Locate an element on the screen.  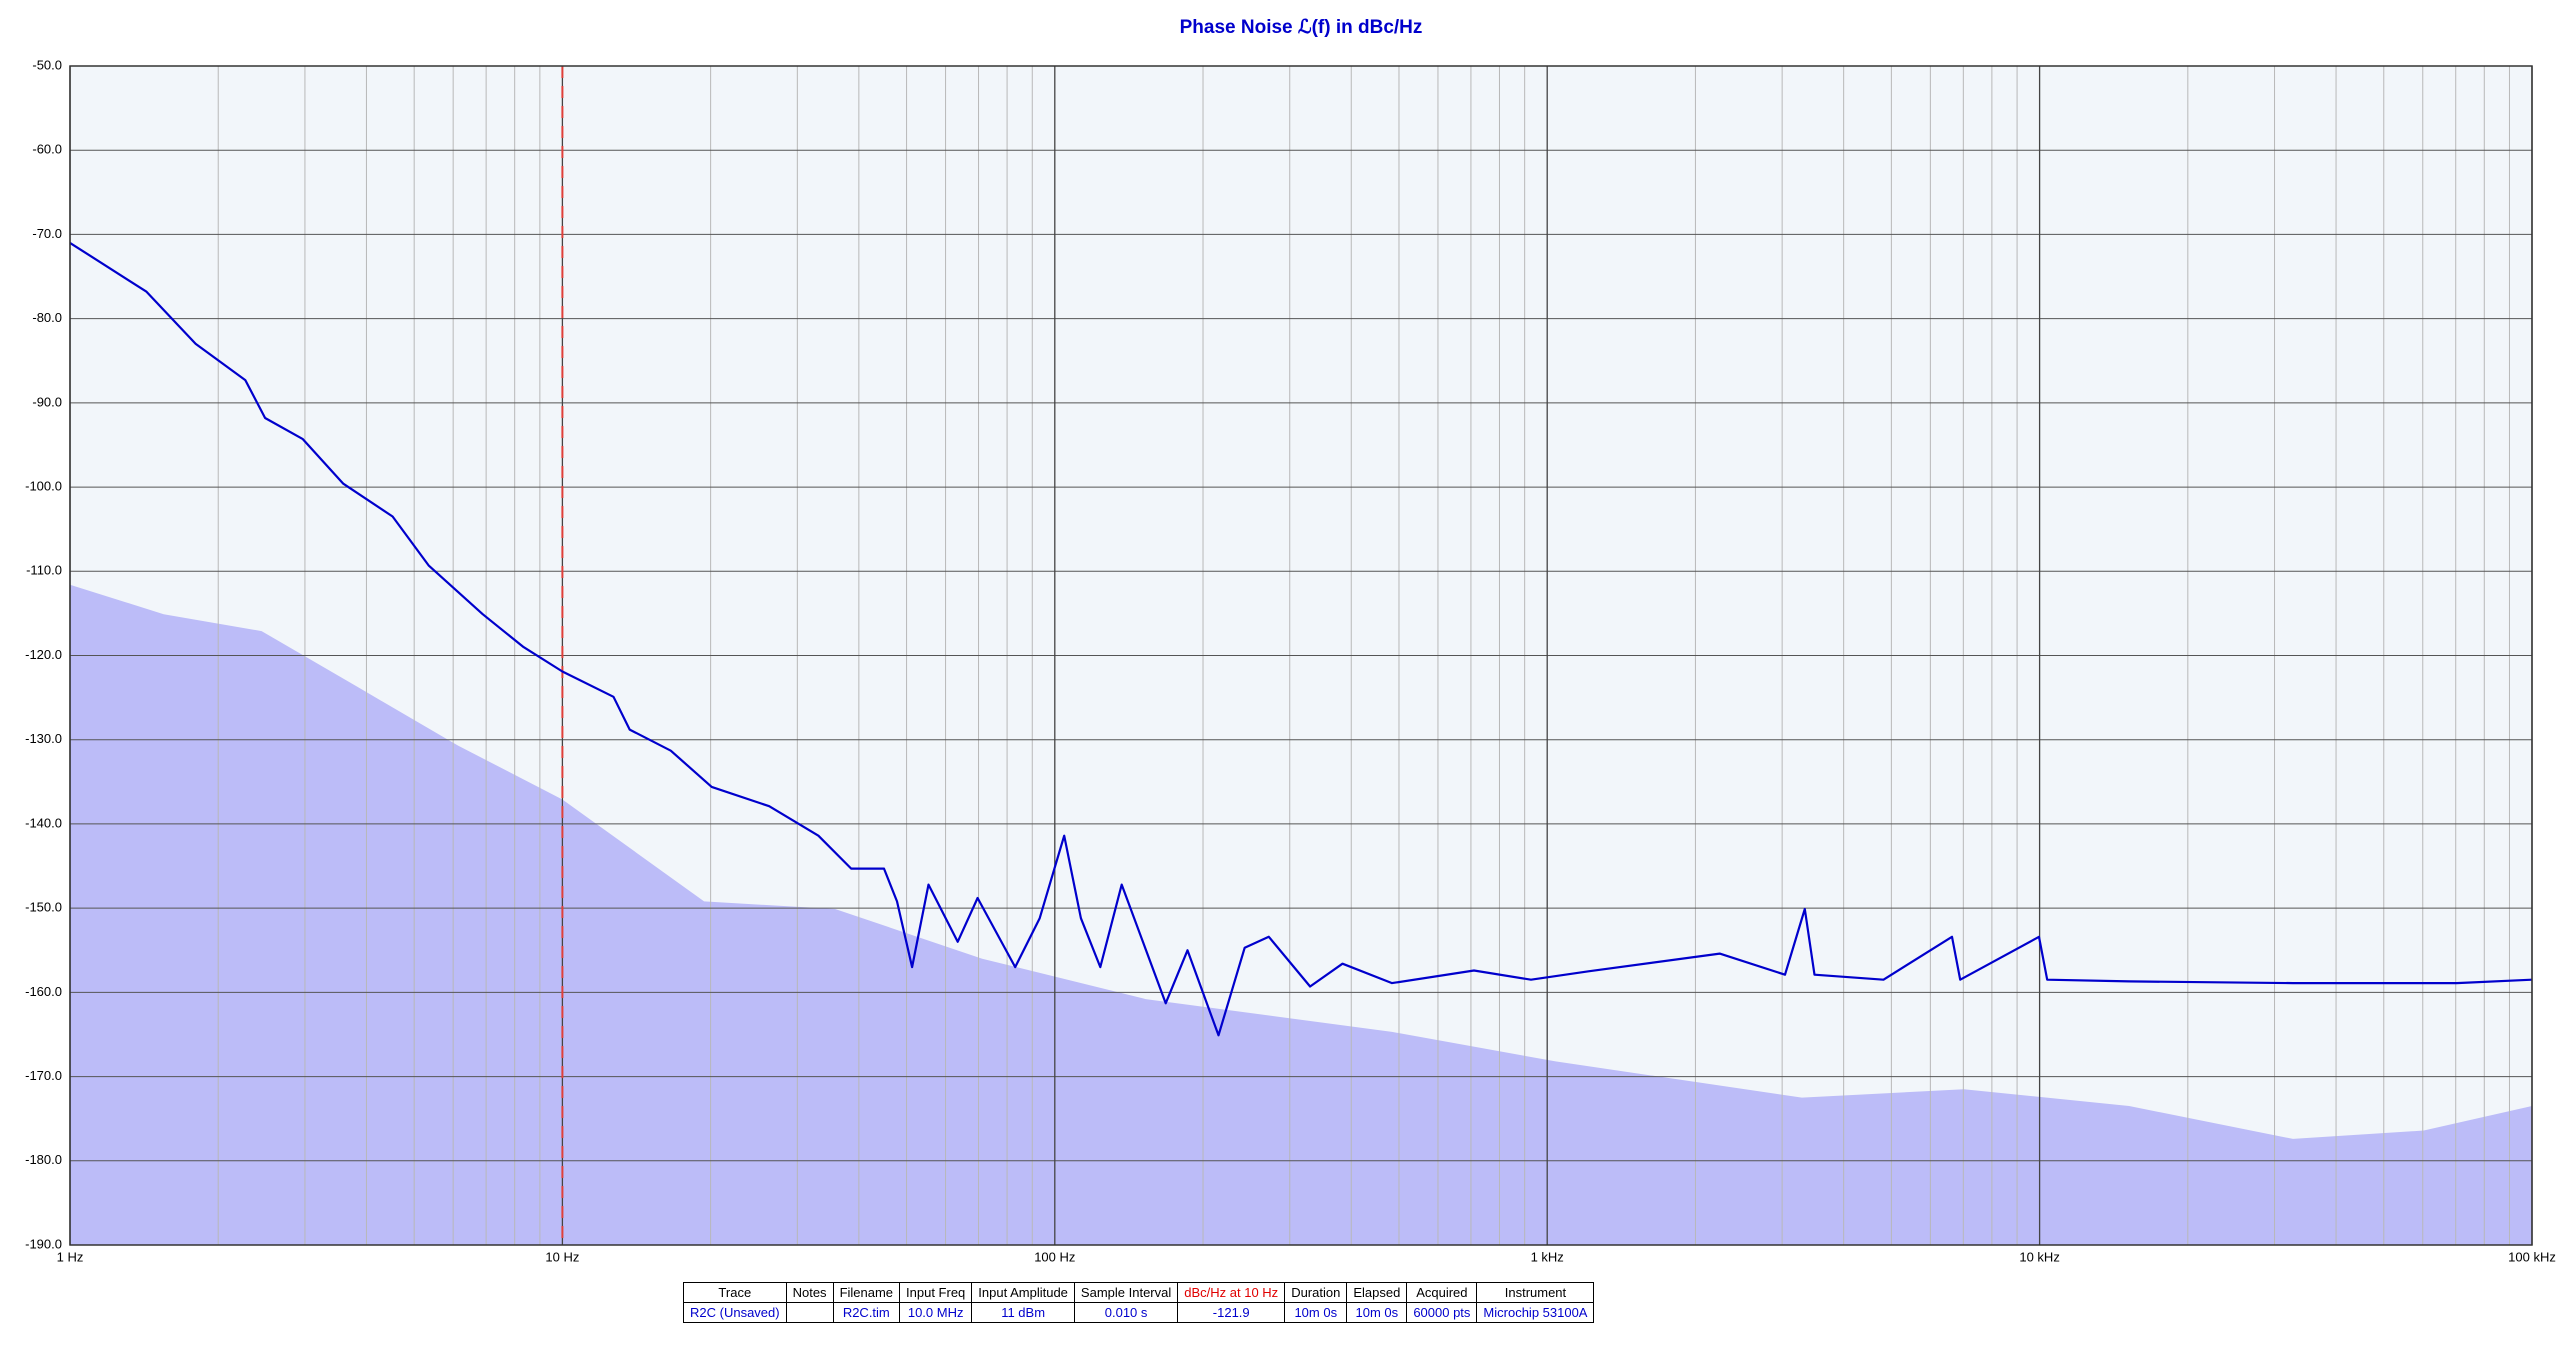
table-cell: dBc/Hz at 10 Hz is located at coordinates (1231, 1292).